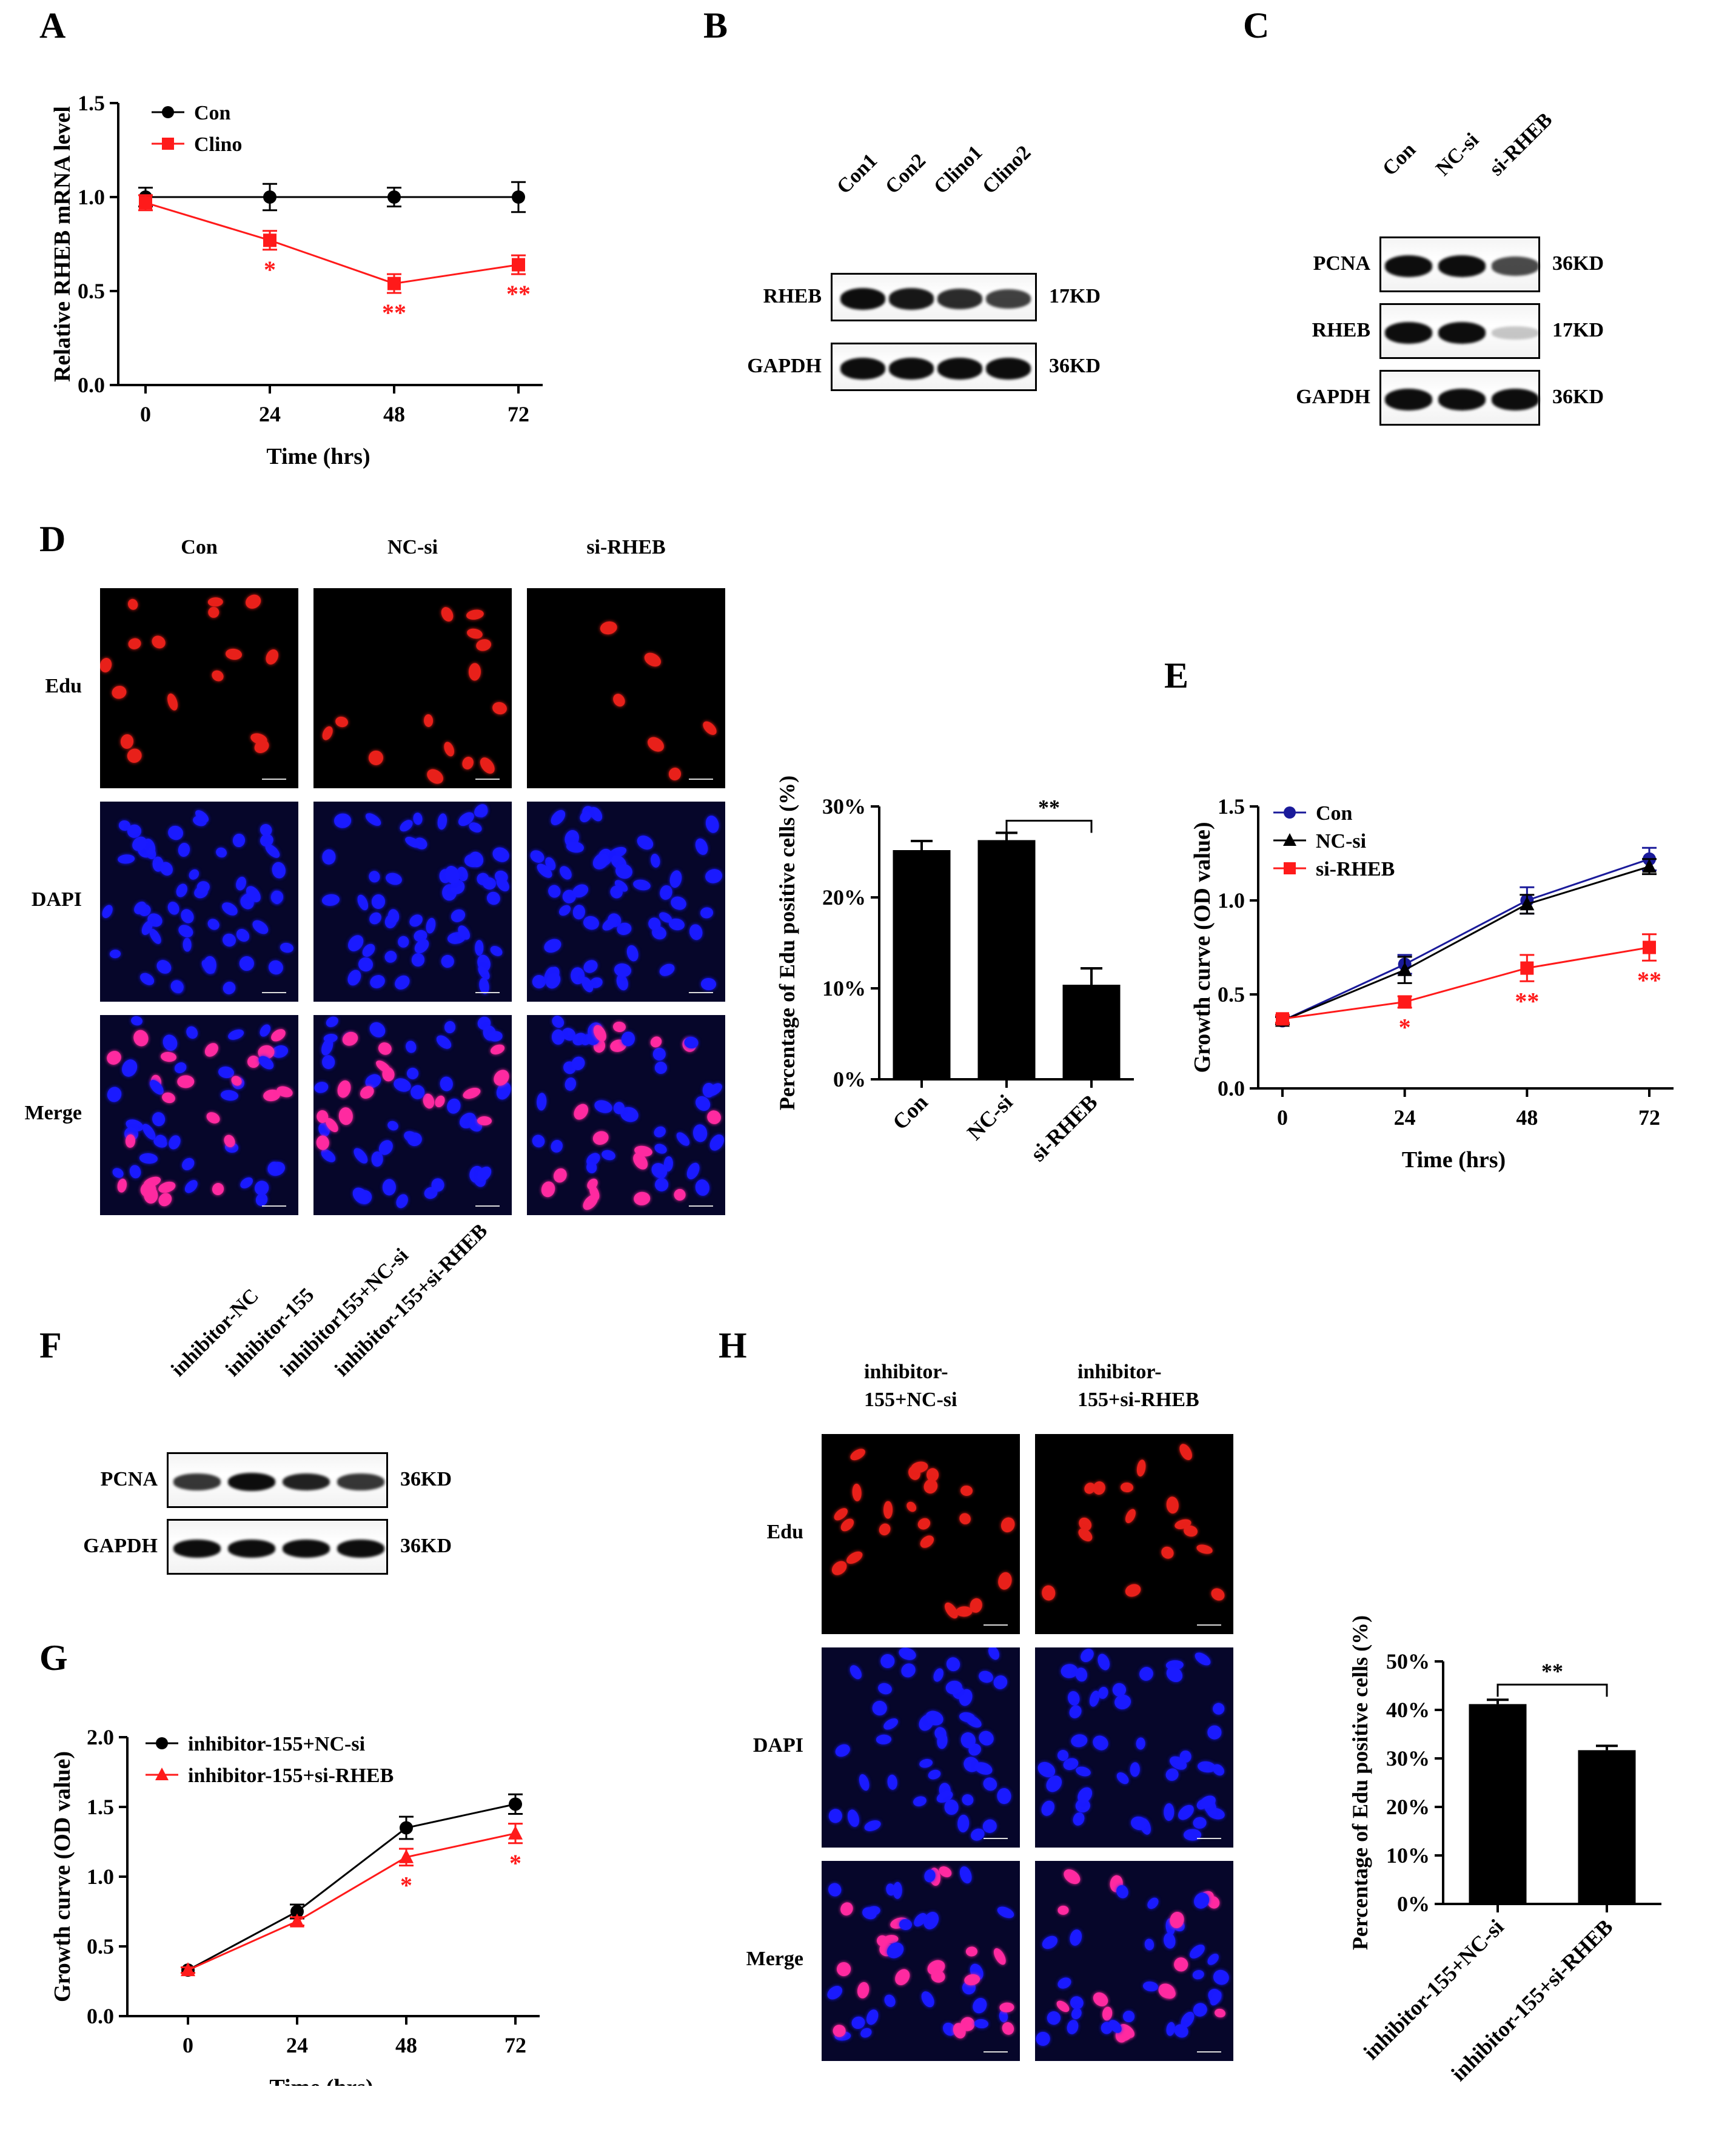  I want to click on y-tick-label: 30%, so click(844, 807).